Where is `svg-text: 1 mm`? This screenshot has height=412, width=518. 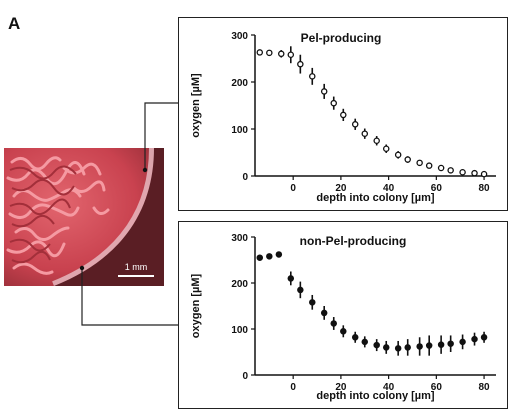 svg-text: 1 mm is located at coordinates (136, 267).